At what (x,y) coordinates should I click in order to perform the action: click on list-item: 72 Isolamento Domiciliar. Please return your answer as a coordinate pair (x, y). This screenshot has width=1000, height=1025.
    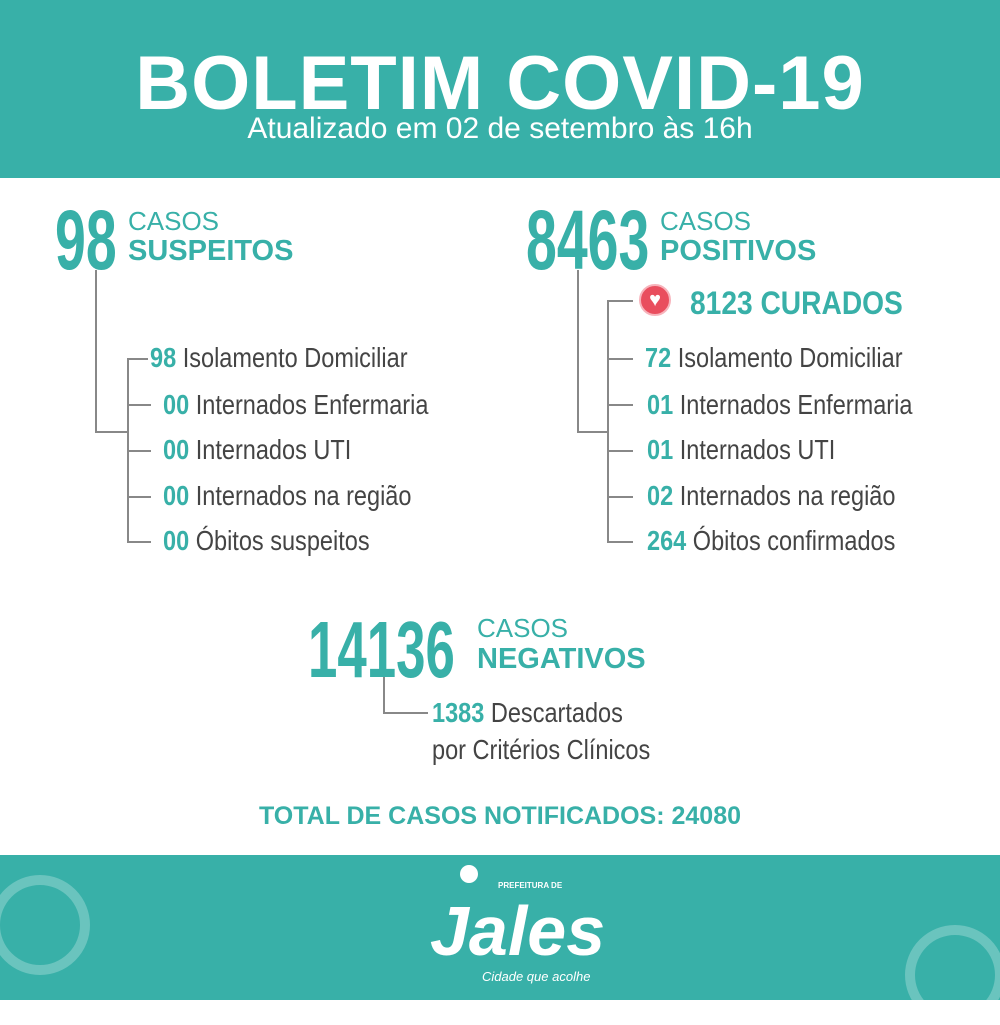
    Looking at the image, I should click on (774, 357).